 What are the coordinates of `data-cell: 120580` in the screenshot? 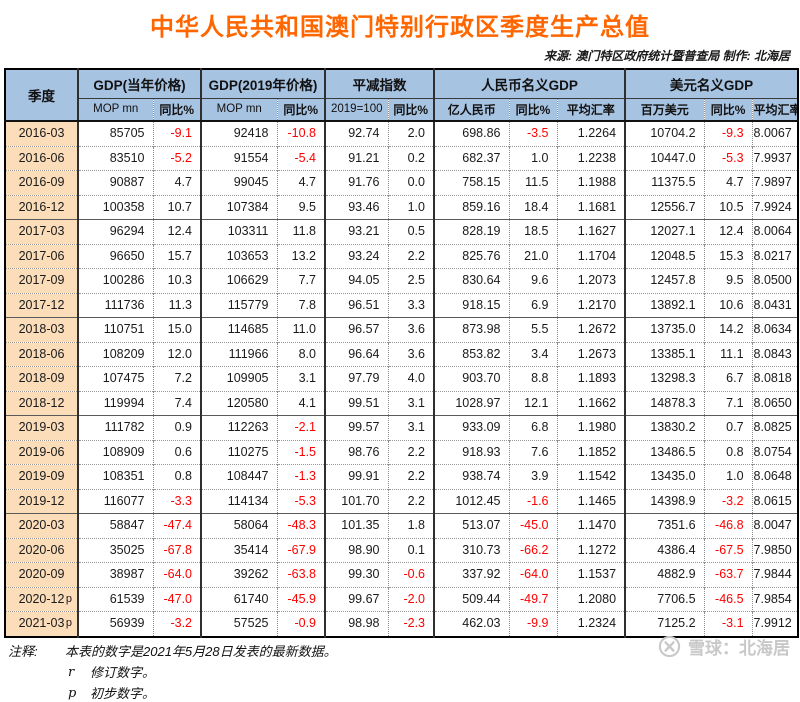 It's located at (239, 403).